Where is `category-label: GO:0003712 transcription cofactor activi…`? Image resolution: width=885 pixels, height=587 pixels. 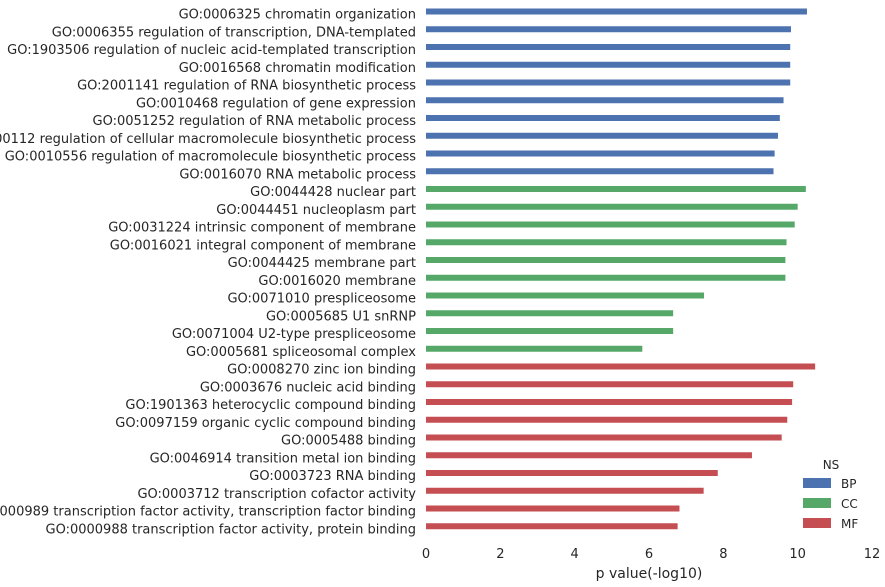 category-label: GO:0003712 transcription cofactor activi… is located at coordinates (276, 494).